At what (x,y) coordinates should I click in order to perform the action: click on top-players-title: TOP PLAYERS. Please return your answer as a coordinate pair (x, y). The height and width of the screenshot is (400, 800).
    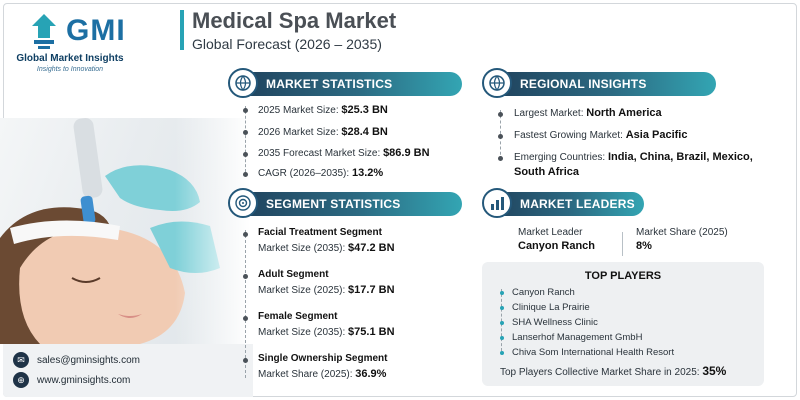
    Looking at the image, I should click on (623, 276).